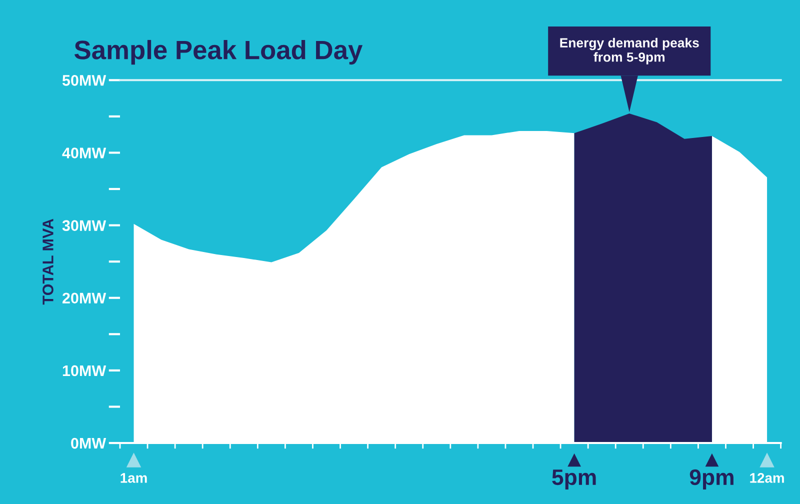 Image resolution: width=800 pixels, height=504 pixels. Describe the element at coordinates (84, 298) in the screenshot. I see `y-tick-label: 20MW` at that location.